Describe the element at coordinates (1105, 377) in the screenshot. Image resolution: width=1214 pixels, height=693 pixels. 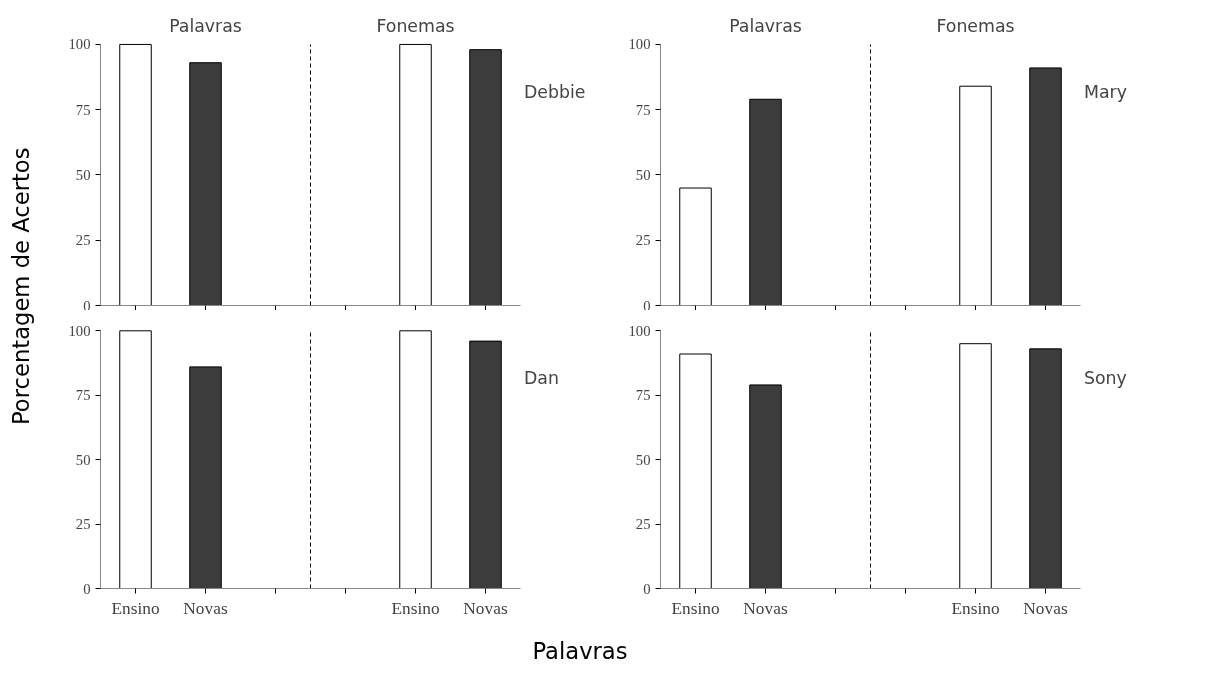
I see `text: Sony` at that location.